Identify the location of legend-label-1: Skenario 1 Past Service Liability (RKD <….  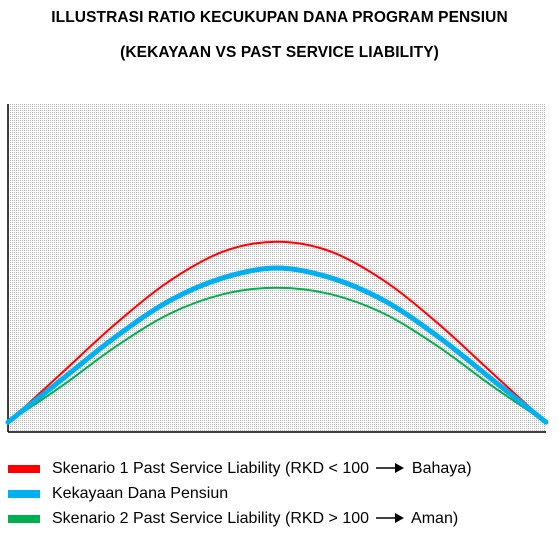
(262, 469).